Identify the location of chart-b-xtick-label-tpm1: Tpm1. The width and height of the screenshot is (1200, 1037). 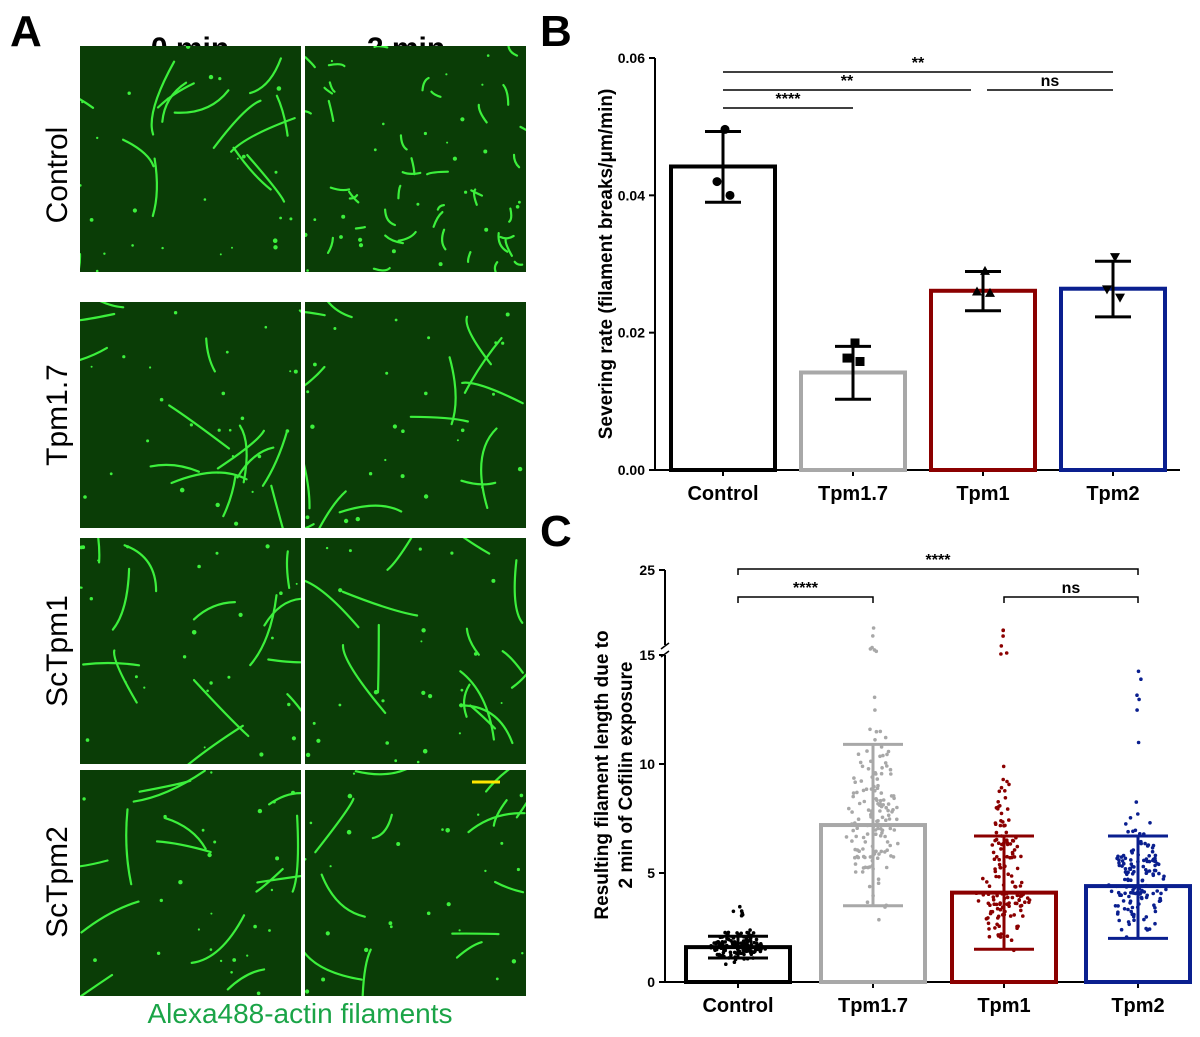
(982, 494).